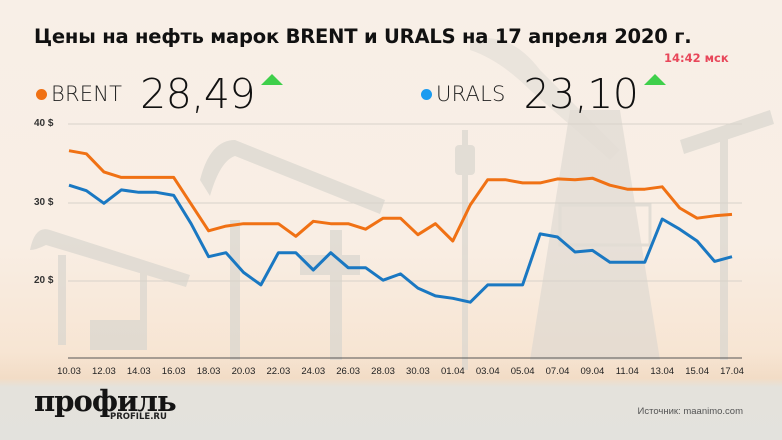 The height and width of the screenshot is (440, 782). Describe the element at coordinates (173, 371) in the screenshot. I see `x-tick-label: 16.03` at that location.